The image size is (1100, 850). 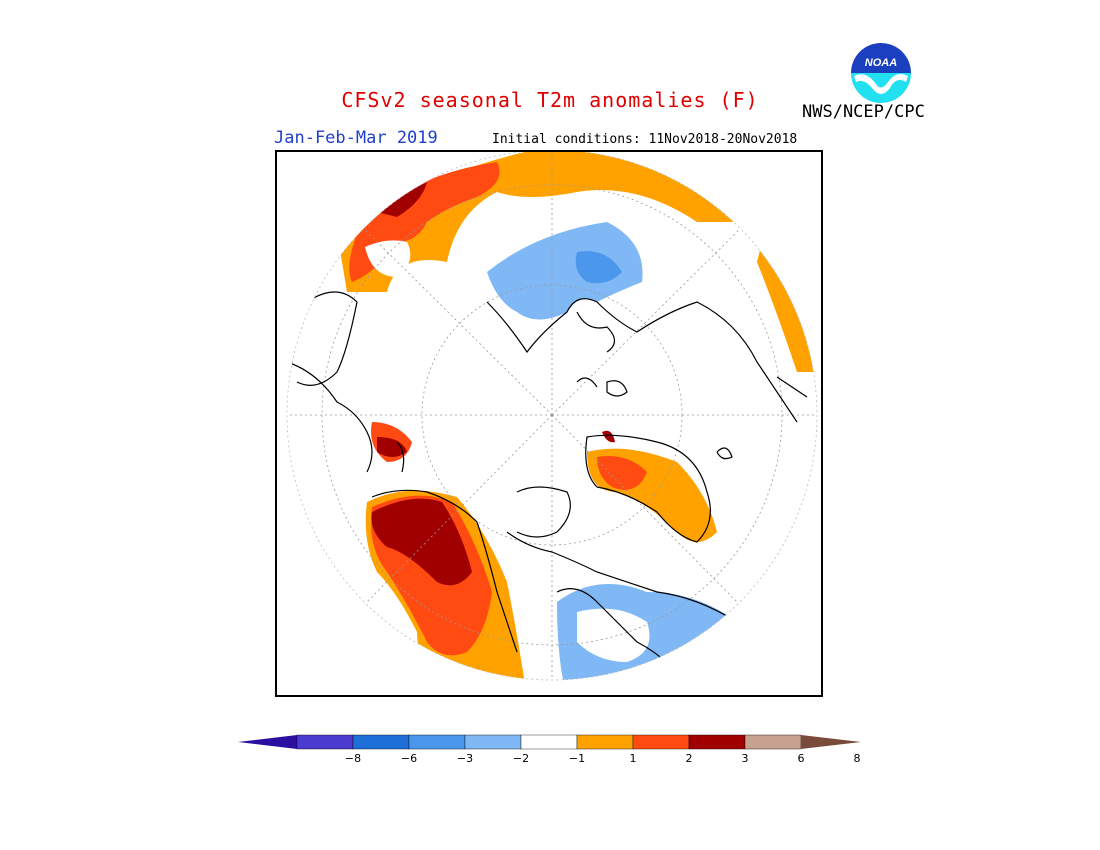 I want to click on noaa-logo-icon: NOAA, so click(x=881, y=73).